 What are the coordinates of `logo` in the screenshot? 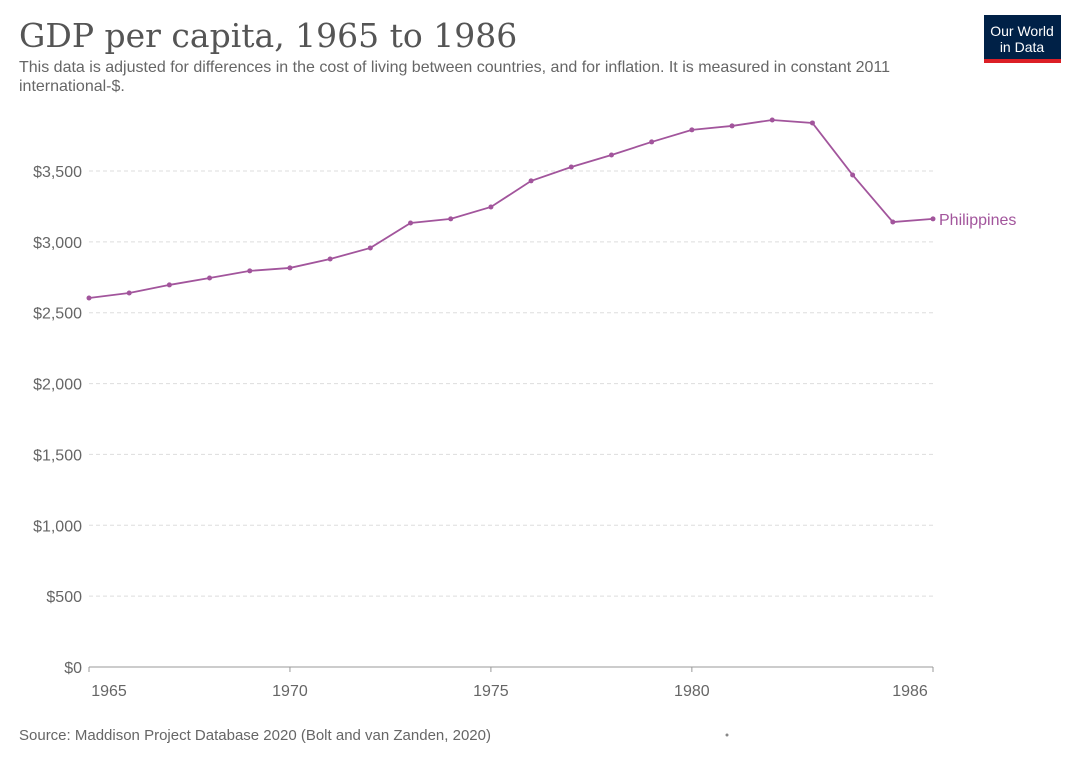 It's located at (1022, 39).